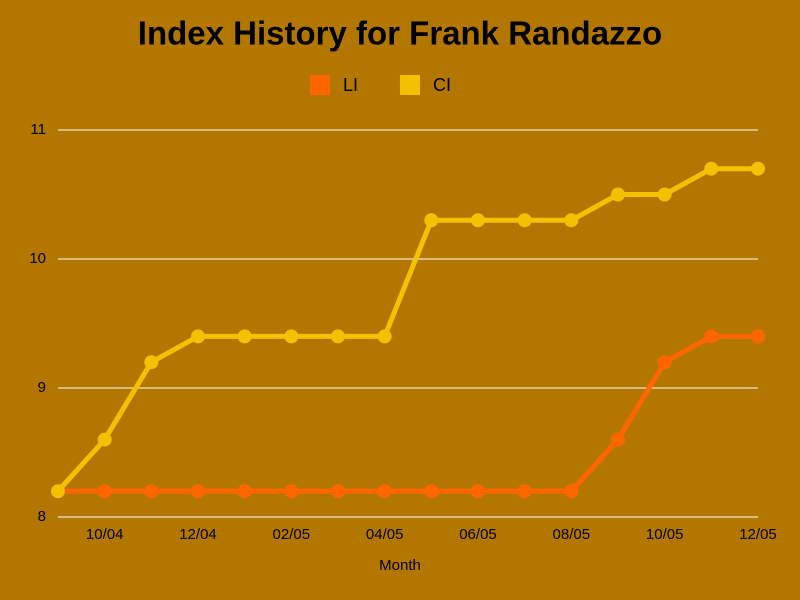 The height and width of the screenshot is (600, 800). I want to click on y-tick-label: 8, so click(42, 516).